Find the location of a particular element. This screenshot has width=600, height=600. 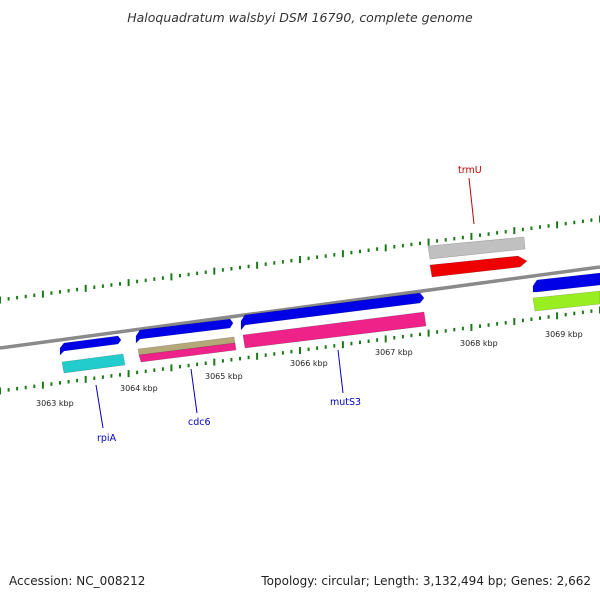

kbp-label: 3065 kbp is located at coordinates (224, 376).